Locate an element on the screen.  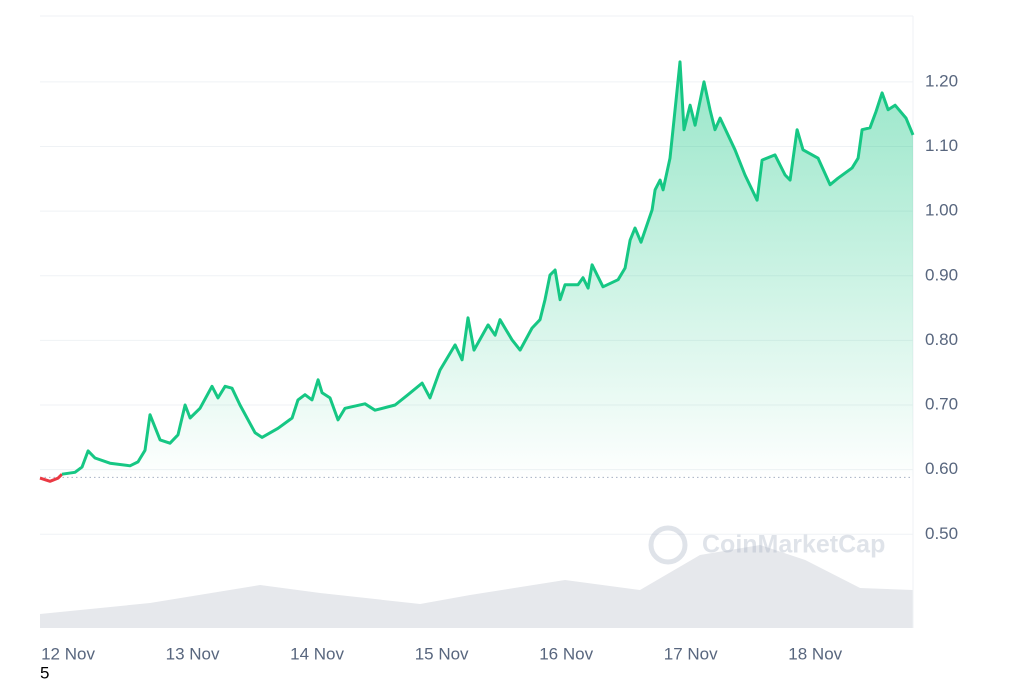
watermark-logo is located at coordinates (668, 545).